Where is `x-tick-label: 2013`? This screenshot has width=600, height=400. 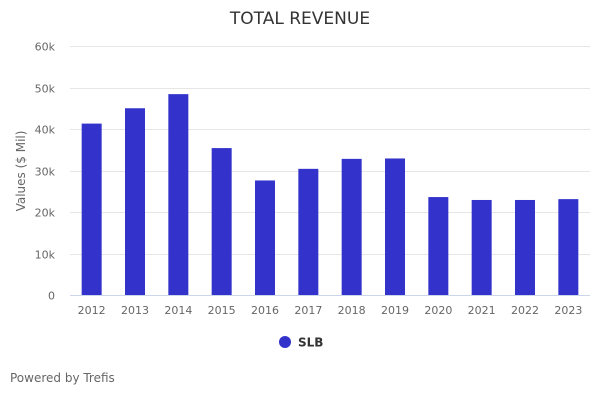
x-tick-label: 2013 is located at coordinates (135, 310).